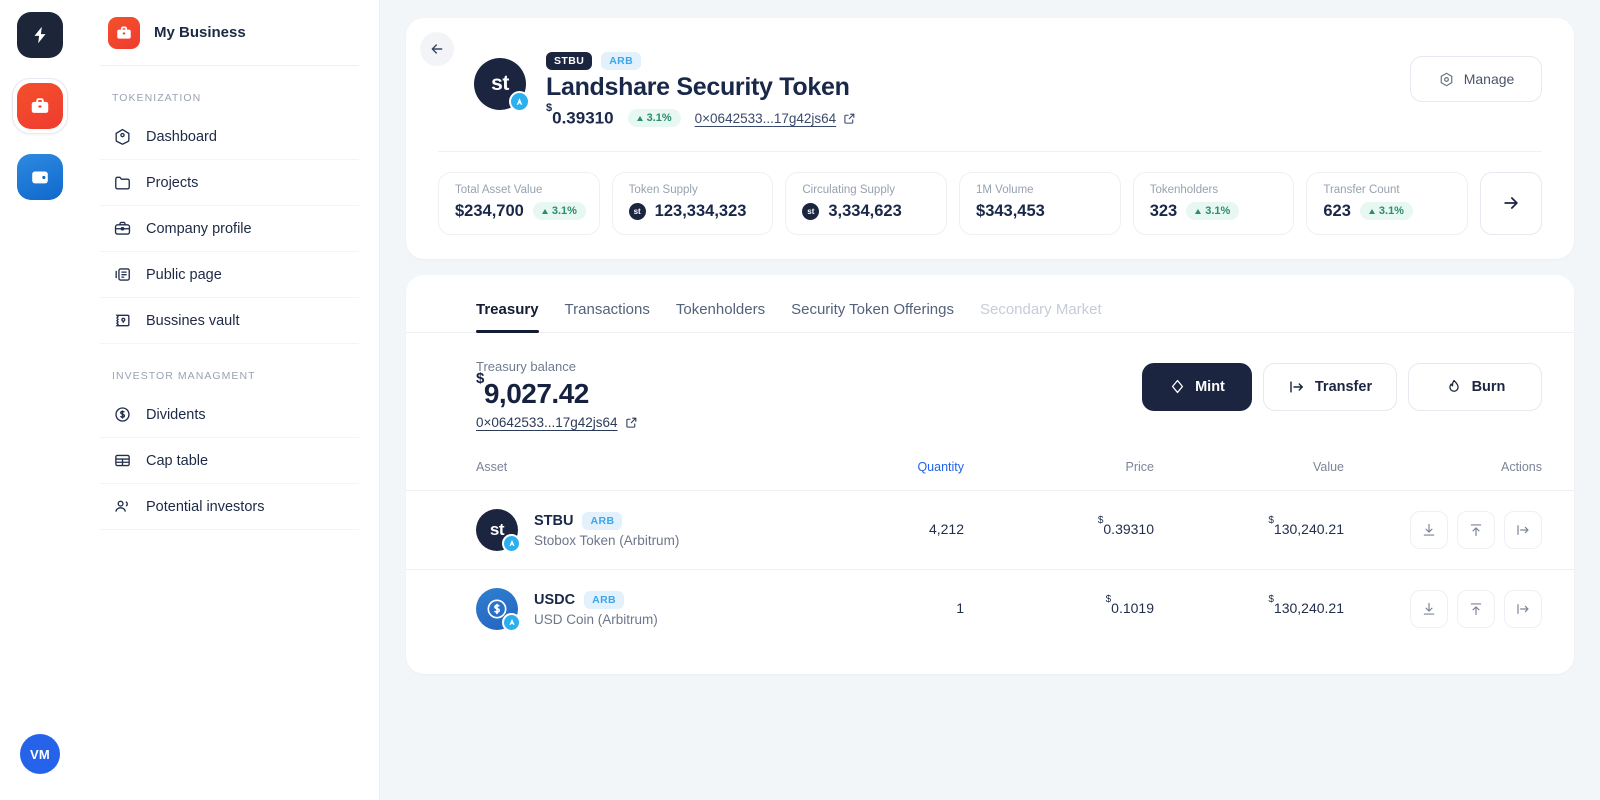  Describe the element at coordinates (555, 599) in the screenshot. I see `asset-symbol: USDC` at that location.